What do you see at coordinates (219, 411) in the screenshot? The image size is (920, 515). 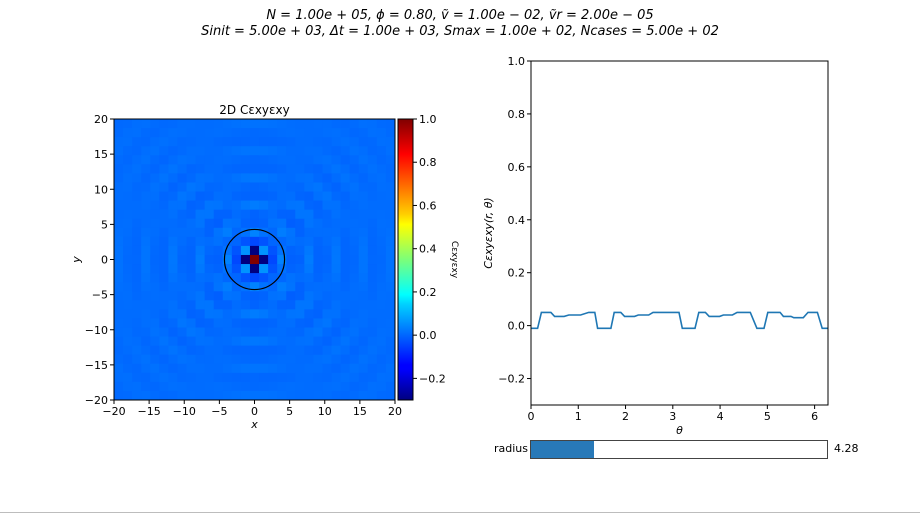 I see `heatmap-x-tick-label: −5` at bounding box center [219, 411].